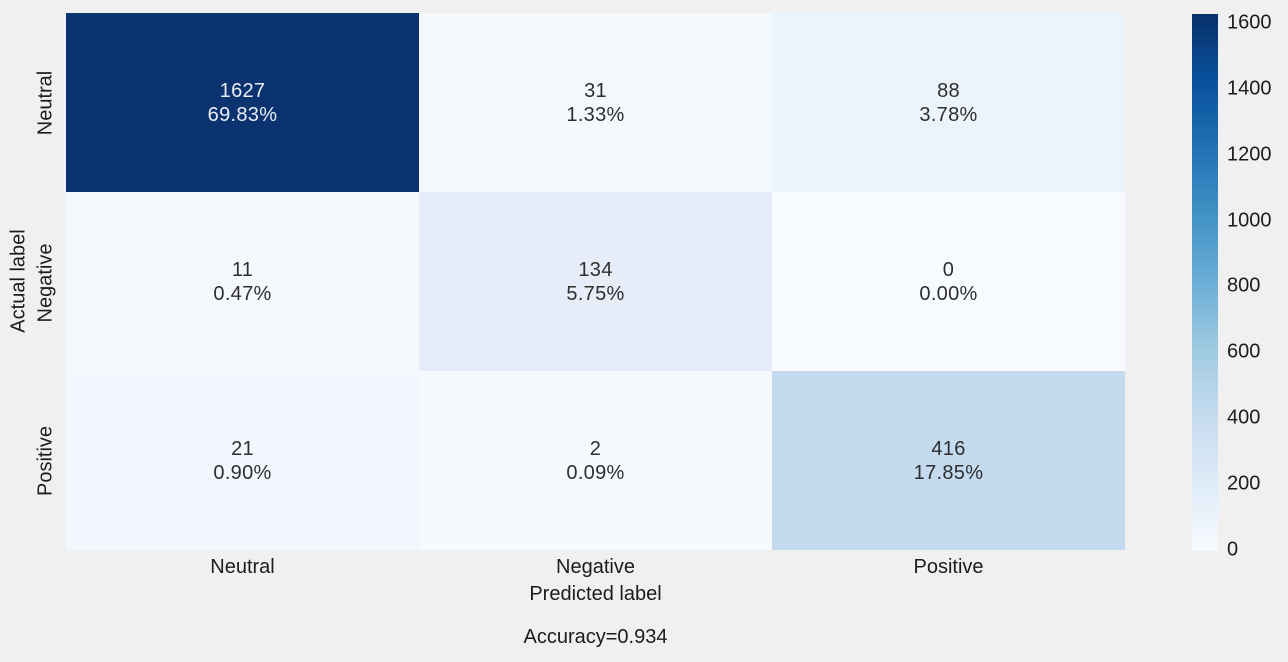 This screenshot has width=1288, height=662. What do you see at coordinates (1249, 88) in the screenshot?
I see `colorbar-tick: 1400` at bounding box center [1249, 88].